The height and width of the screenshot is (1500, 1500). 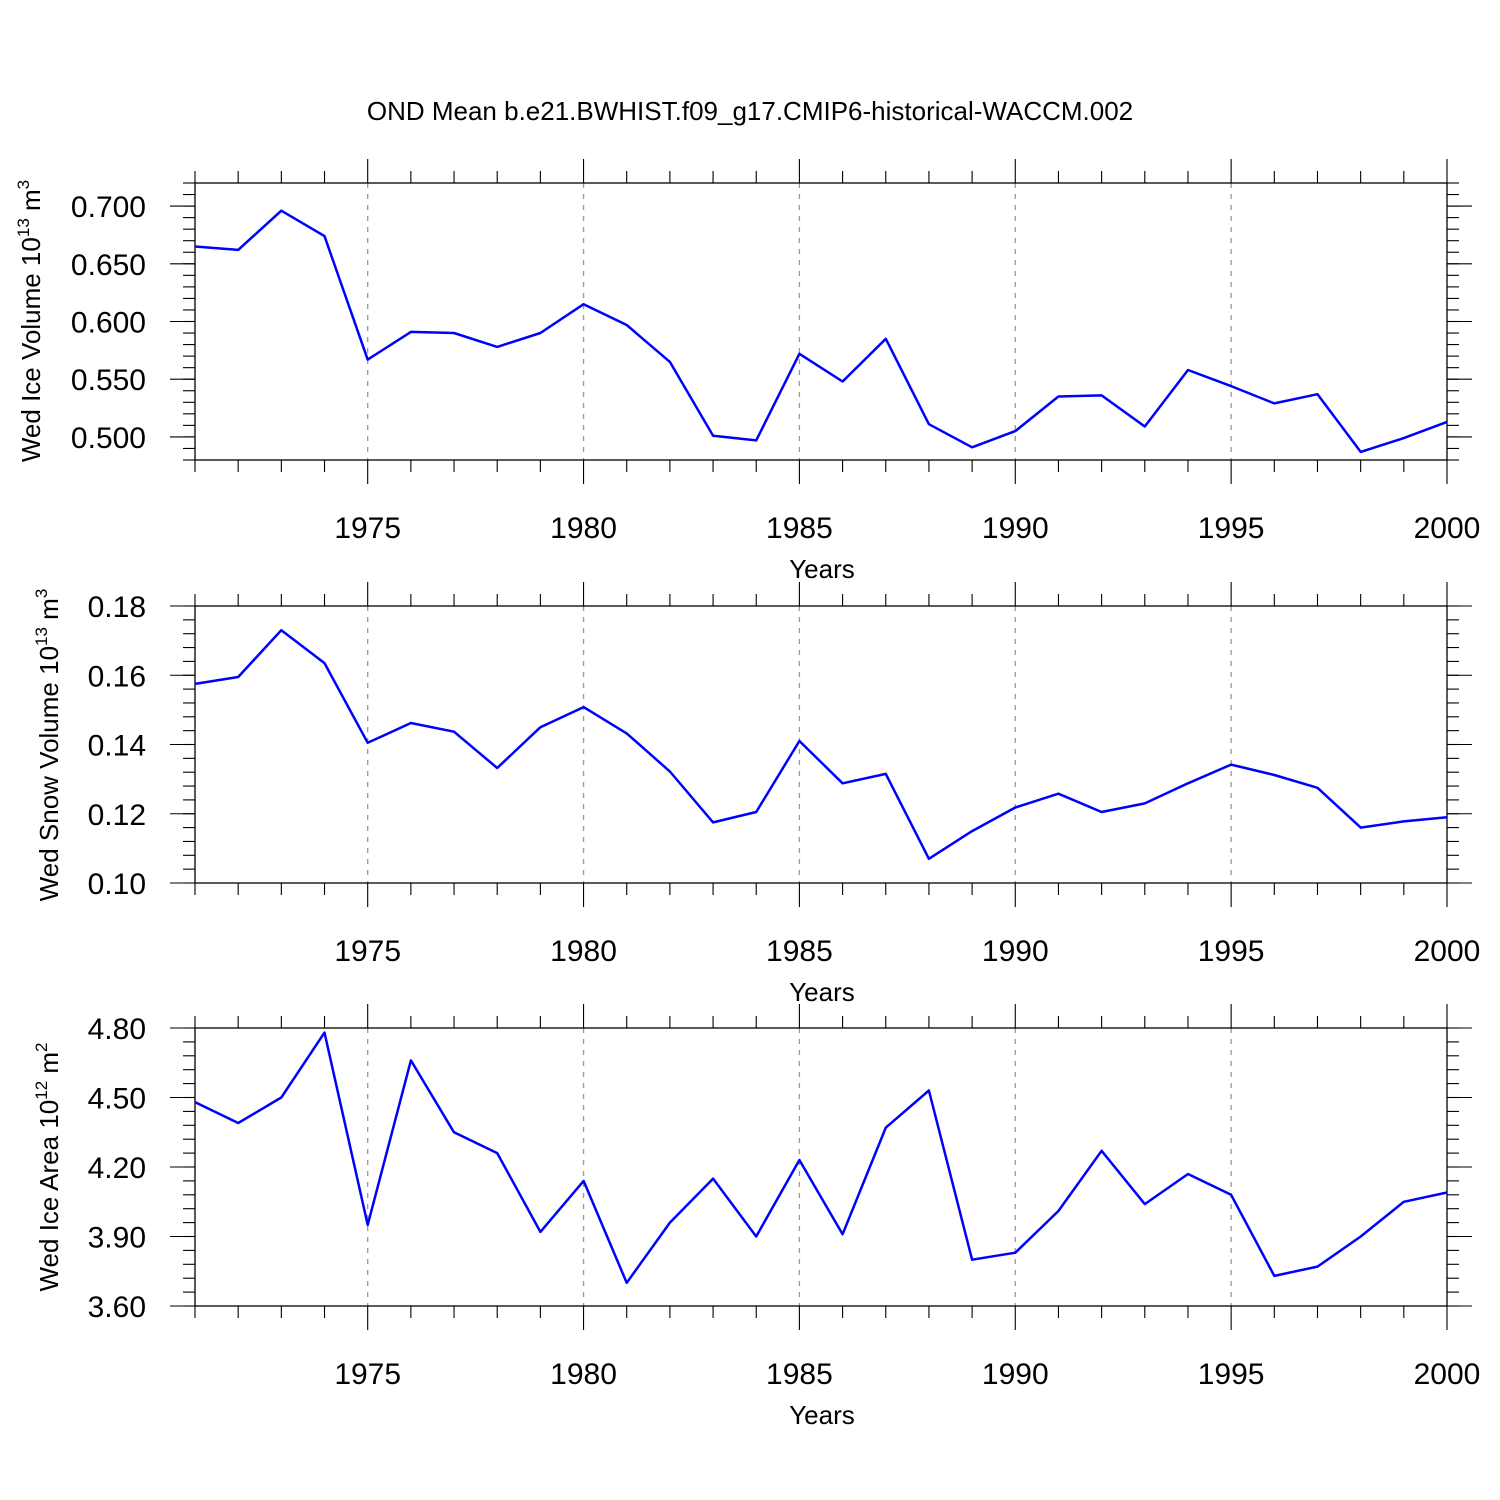 What do you see at coordinates (117, 1238) in the screenshot?
I see `y-tick-label: 3.90` at bounding box center [117, 1238].